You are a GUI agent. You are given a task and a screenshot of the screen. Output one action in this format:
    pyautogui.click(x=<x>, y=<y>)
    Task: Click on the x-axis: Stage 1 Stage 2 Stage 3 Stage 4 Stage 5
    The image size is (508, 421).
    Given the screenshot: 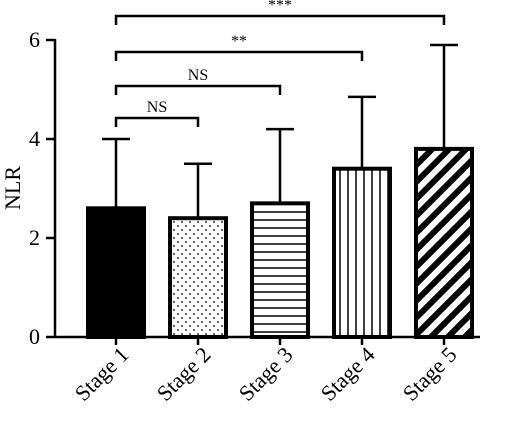 What is the action you would take?
    pyautogui.click(x=267, y=370)
    